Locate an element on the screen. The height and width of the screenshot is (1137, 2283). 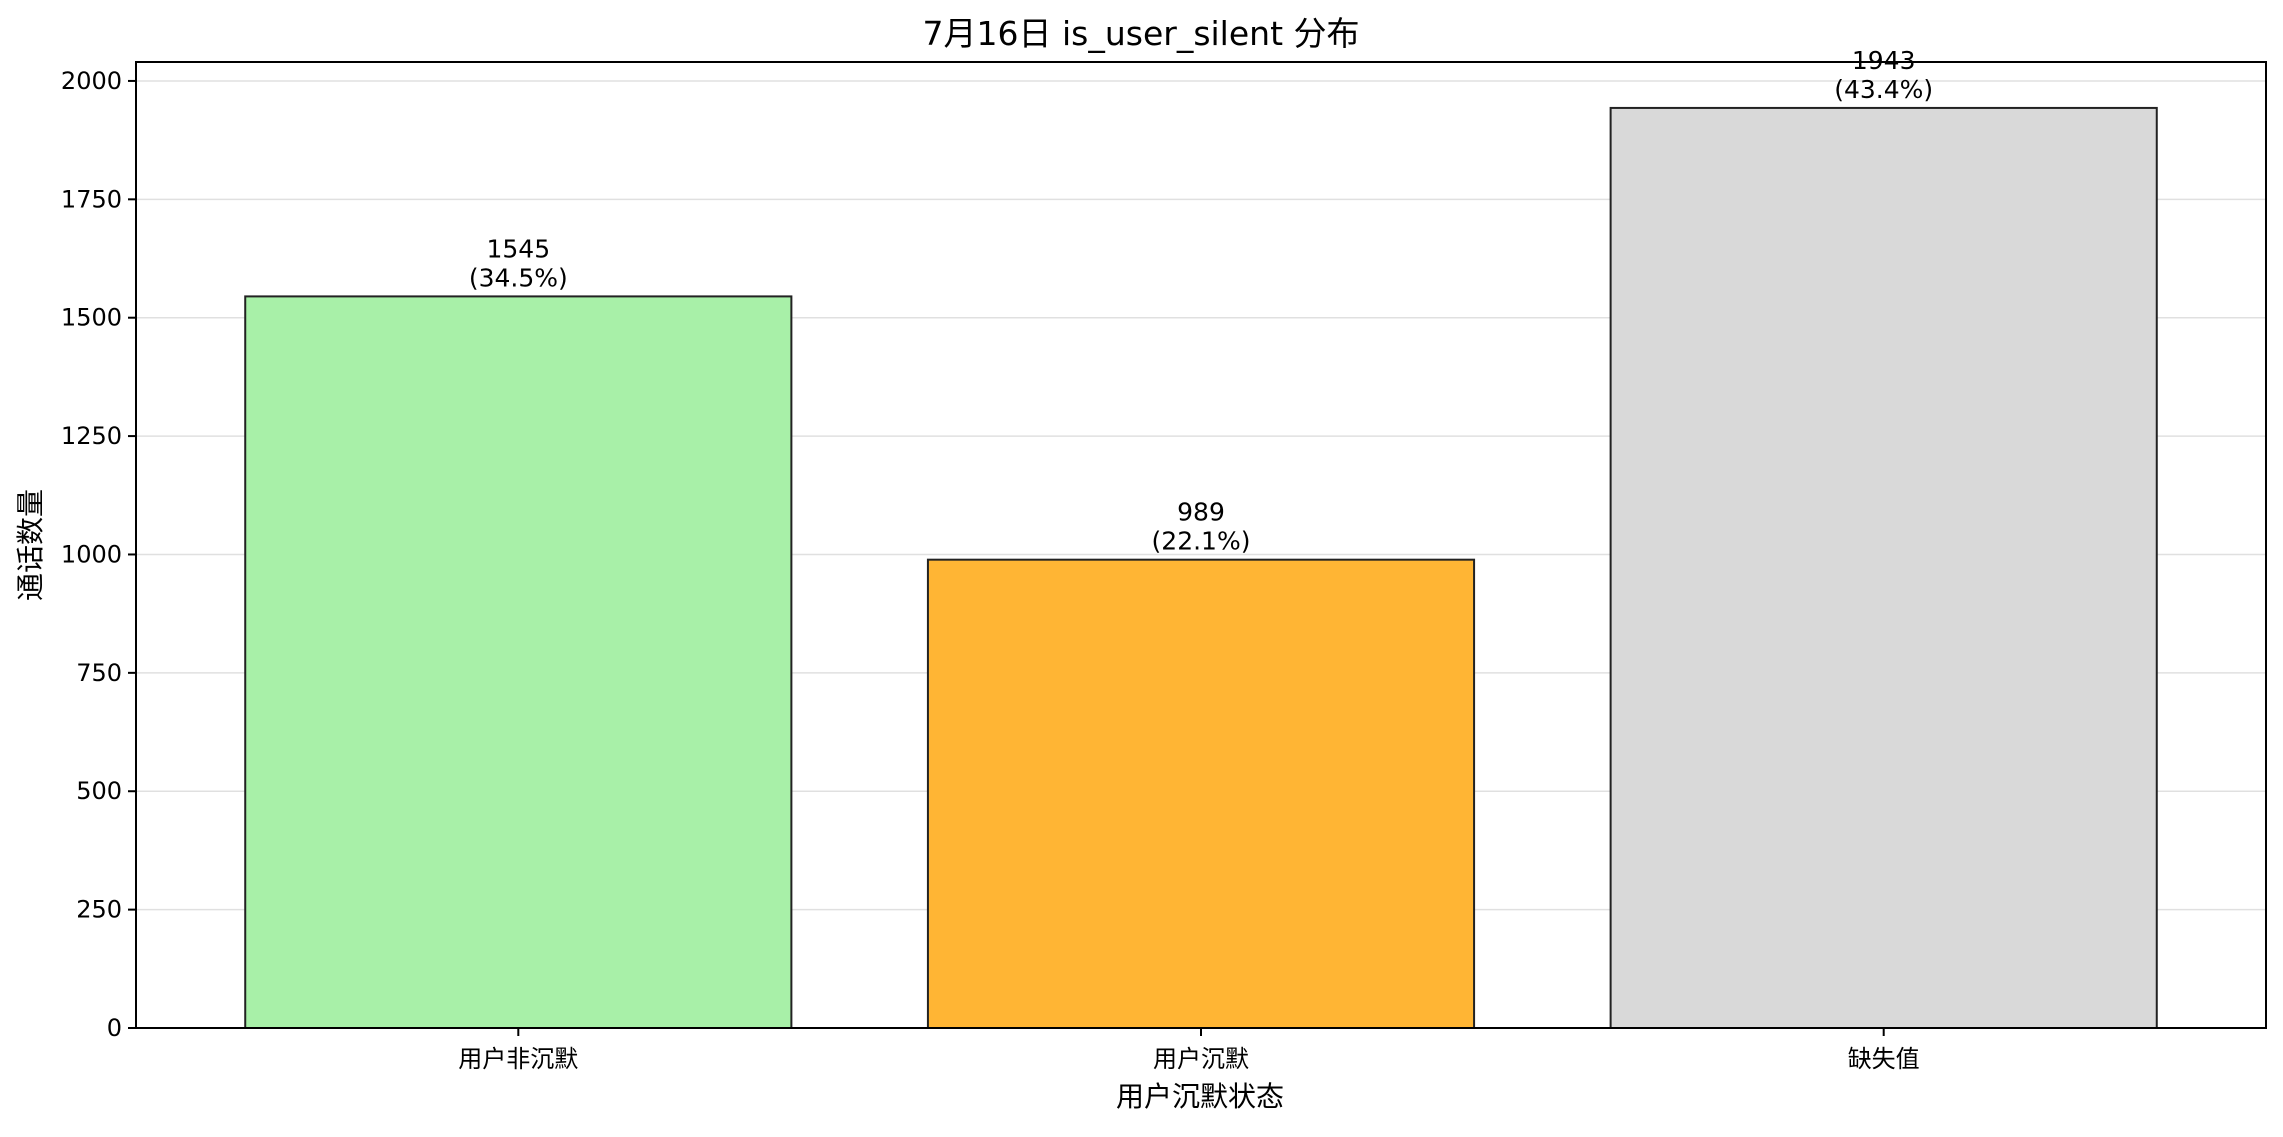
bar-percent-label: (34.5%) is located at coordinates (518, 277).